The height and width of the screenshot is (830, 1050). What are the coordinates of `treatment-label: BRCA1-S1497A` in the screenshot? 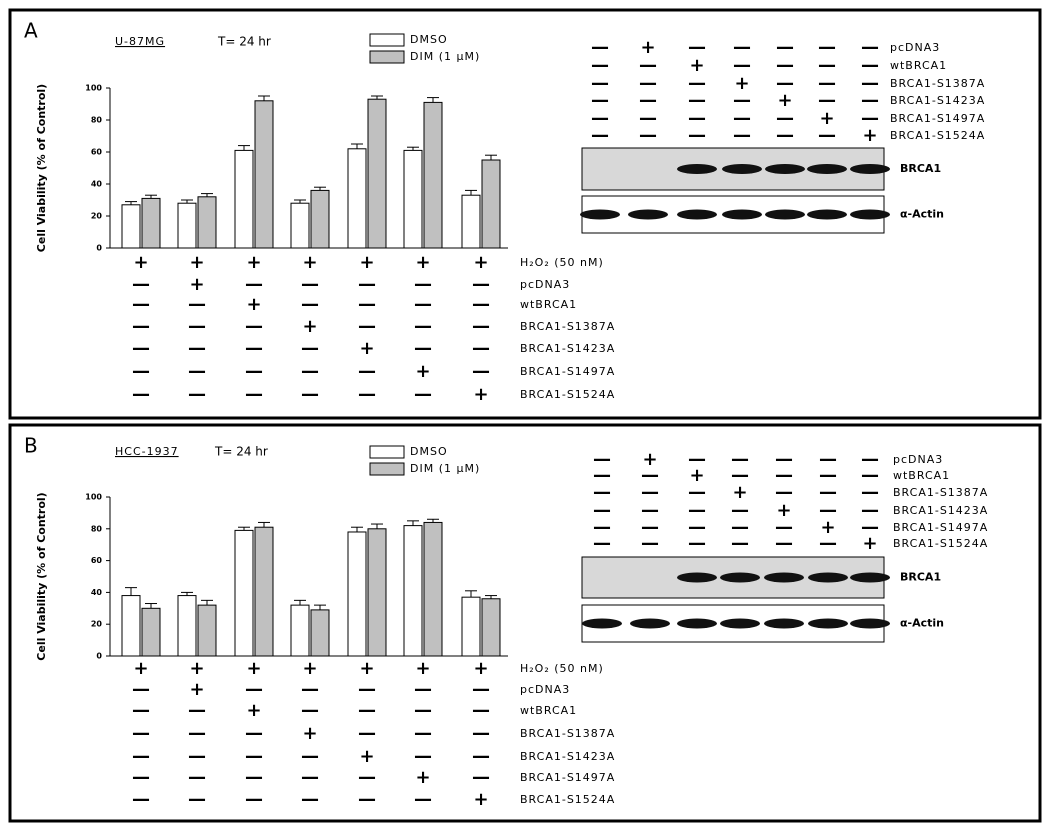 It's located at (567, 777).